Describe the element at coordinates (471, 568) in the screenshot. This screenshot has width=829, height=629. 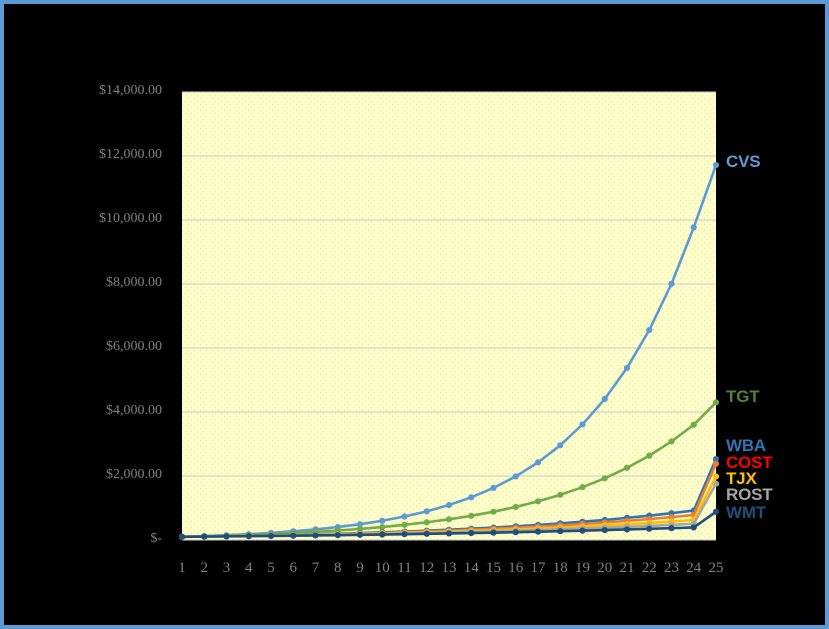
I see `x-axis-tick-label: 14` at that location.